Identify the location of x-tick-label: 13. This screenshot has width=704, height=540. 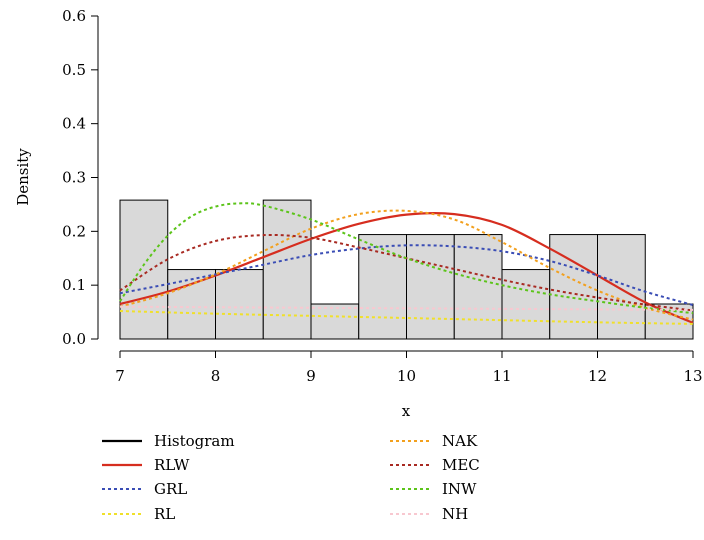
(692, 376).